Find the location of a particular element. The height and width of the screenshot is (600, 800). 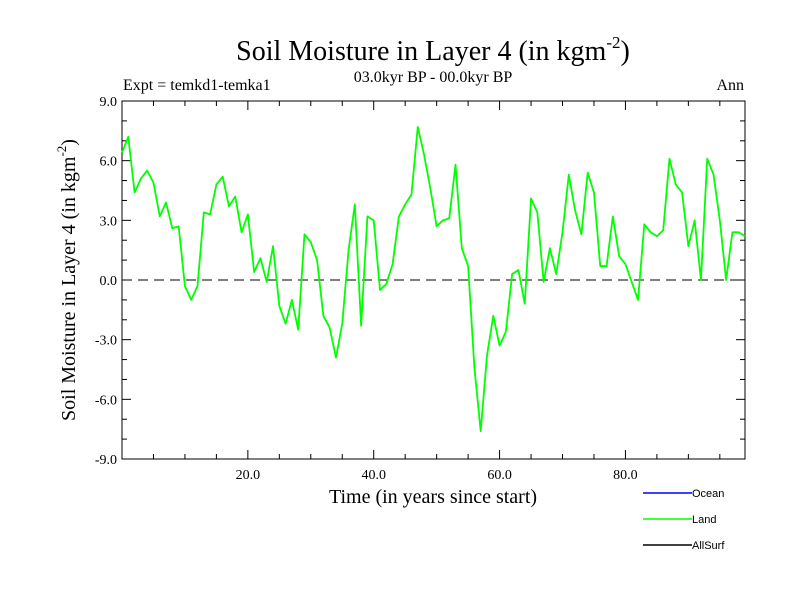

y-tick-label: 0.0 is located at coordinates (109, 281).